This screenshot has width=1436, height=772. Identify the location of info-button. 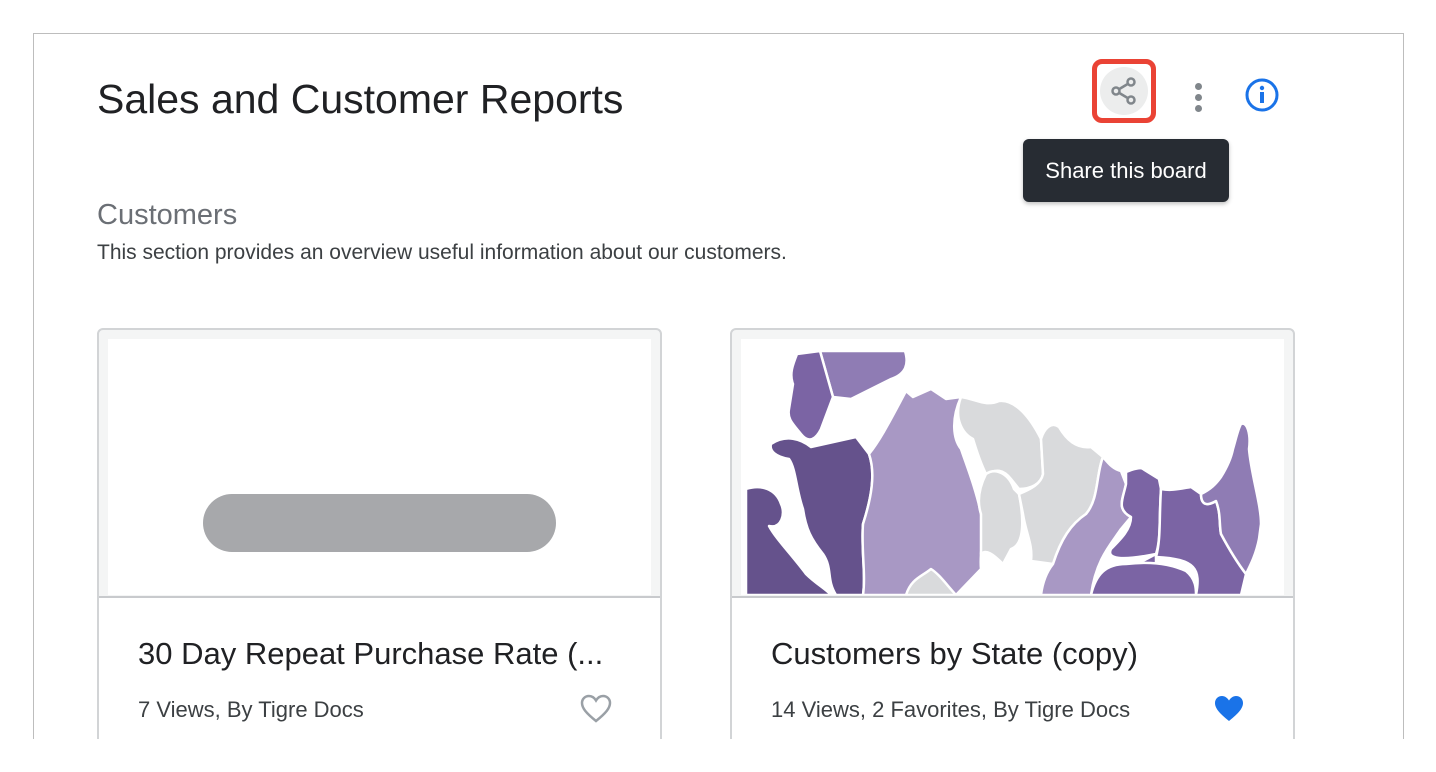
(1262, 97).